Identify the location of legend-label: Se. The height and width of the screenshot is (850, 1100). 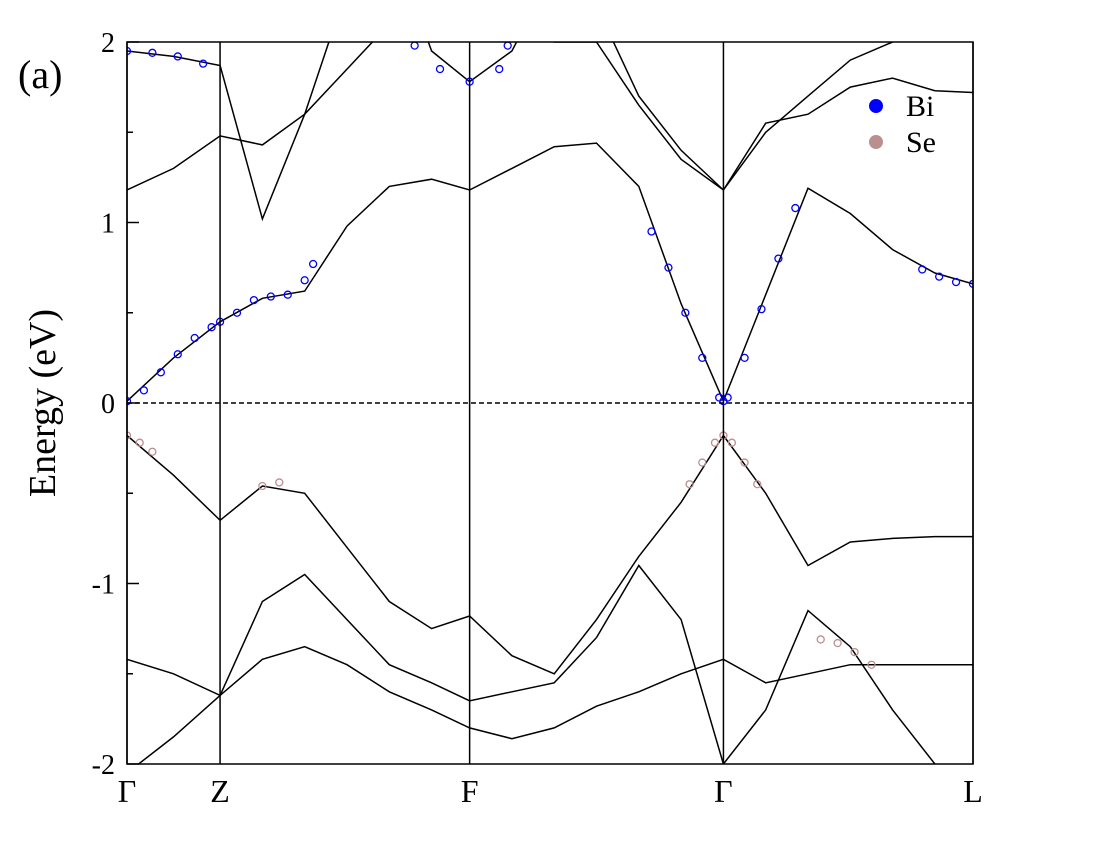
(921, 142).